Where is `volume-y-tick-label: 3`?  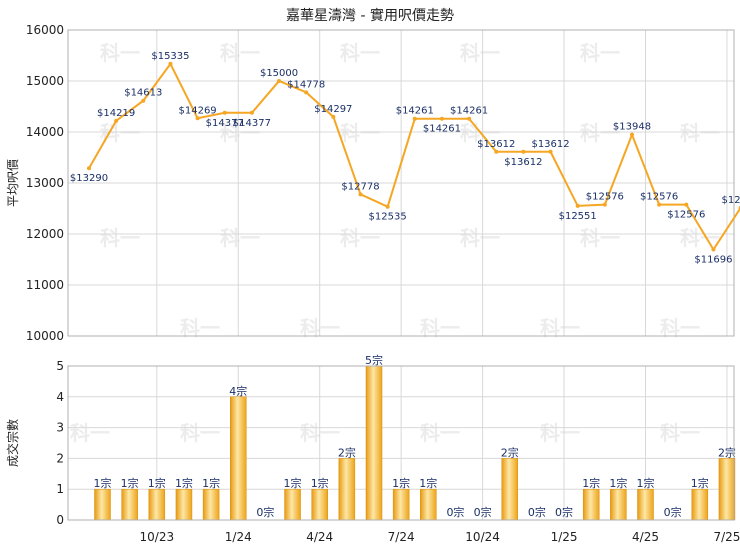
volume-y-tick-label: 3 is located at coordinates (60, 428).